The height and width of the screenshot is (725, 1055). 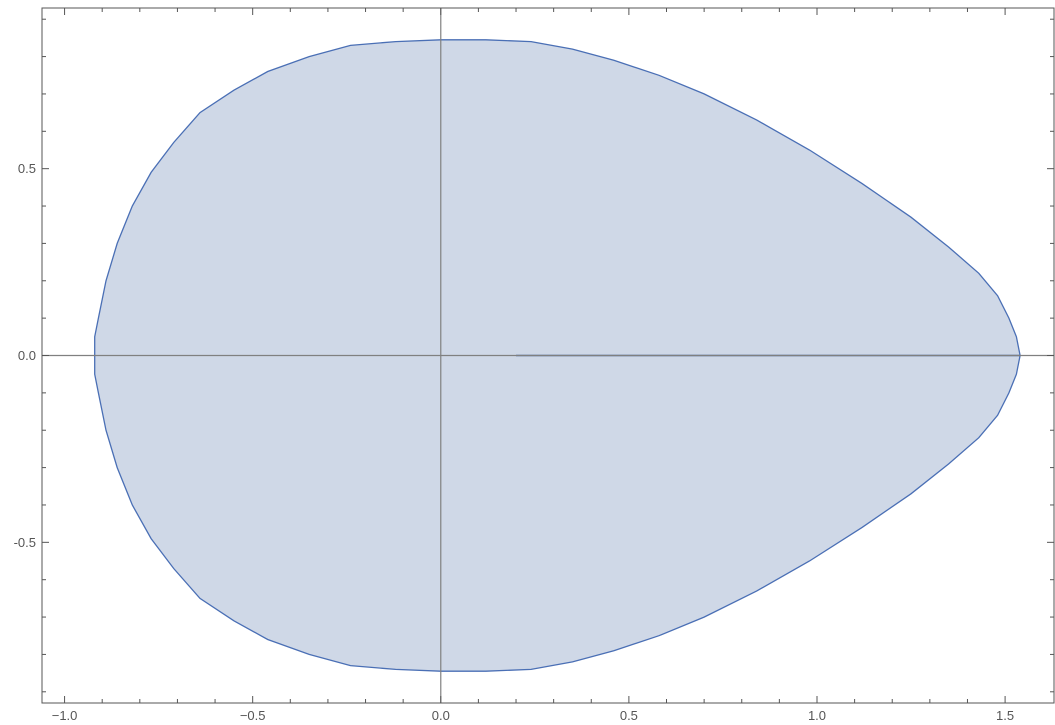 What do you see at coordinates (441, 715) in the screenshot?
I see `x-tick-label: 0.0` at bounding box center [441, 715].